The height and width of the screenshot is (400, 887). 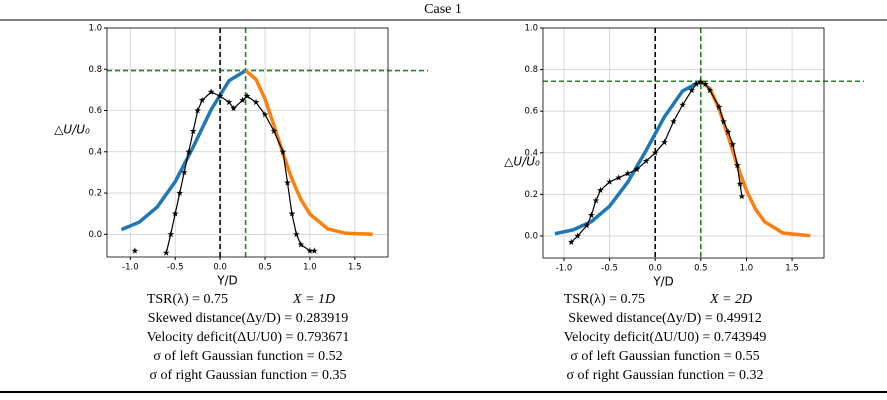 I want to click on title: Case 1, so click(x=443, y=9).